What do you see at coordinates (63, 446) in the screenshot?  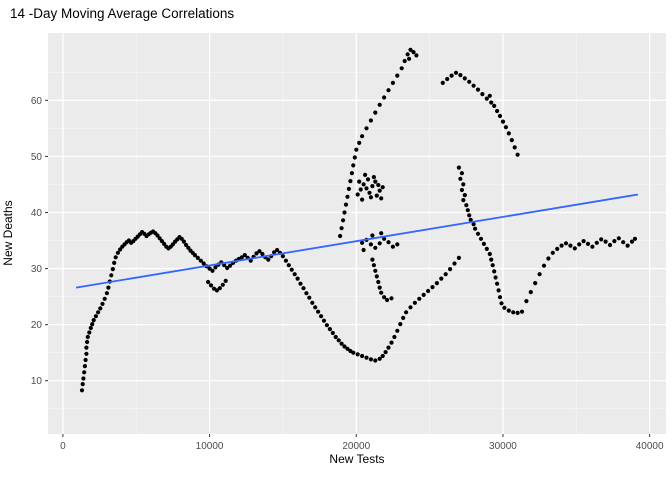 I see `x-tick-label: 0` at bounding box center [63, 446].